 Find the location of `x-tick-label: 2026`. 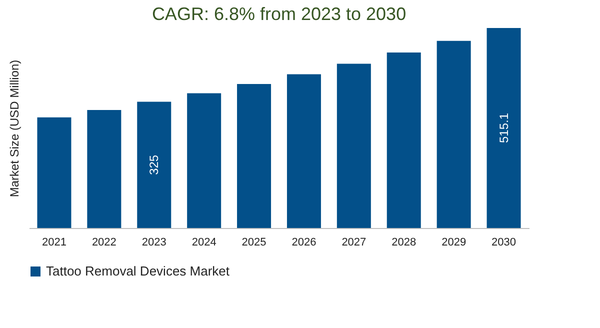

x-tick-label: 2026 is located at coordinates (304, 242).